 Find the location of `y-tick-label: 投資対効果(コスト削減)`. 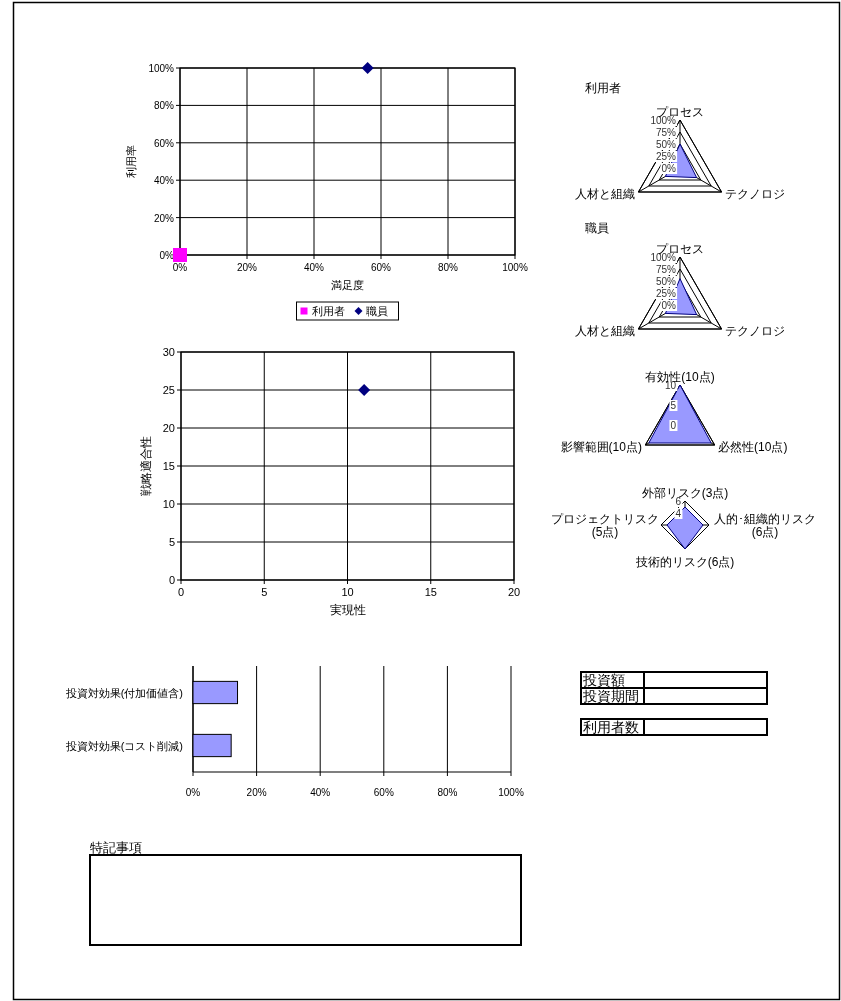

y-tick-label: 投資対効果(コスト削減) is located at coordinates (123, 745).